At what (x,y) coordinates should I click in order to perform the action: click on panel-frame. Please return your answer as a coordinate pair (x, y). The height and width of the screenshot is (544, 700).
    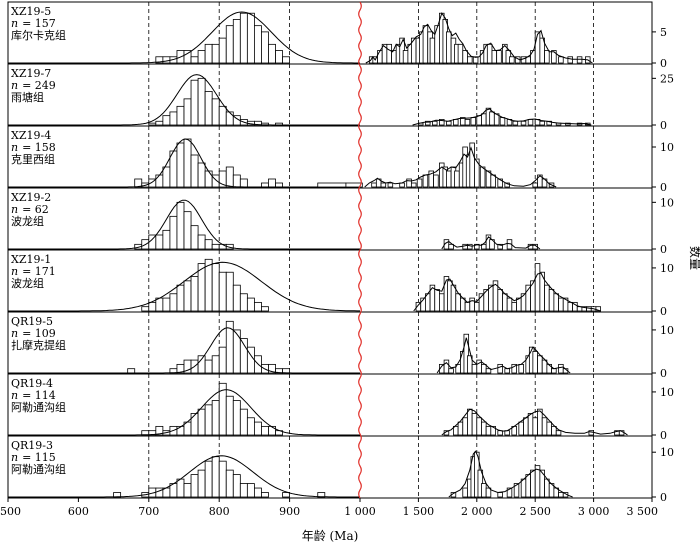
    Looking at the image, I should click on (330, 343).